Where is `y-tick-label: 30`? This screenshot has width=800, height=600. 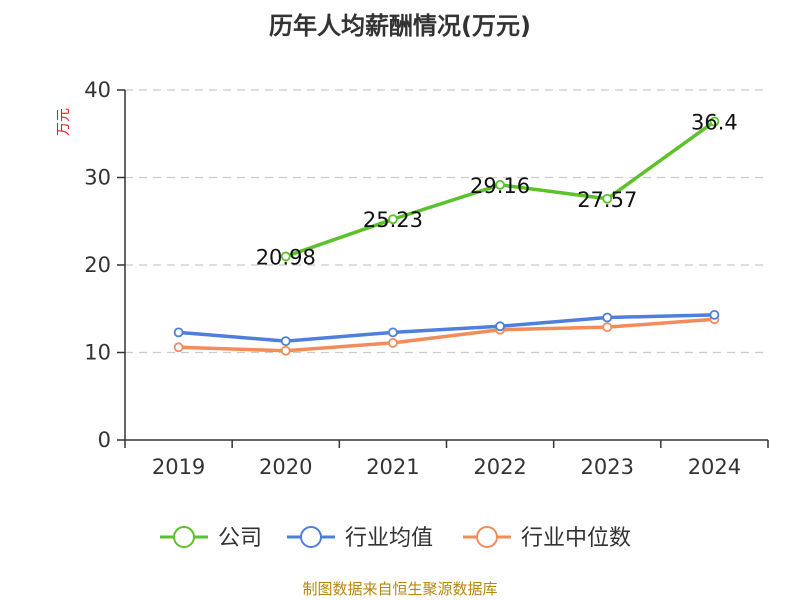
y-tick-label: 30 is located at coordinates (97, 178).